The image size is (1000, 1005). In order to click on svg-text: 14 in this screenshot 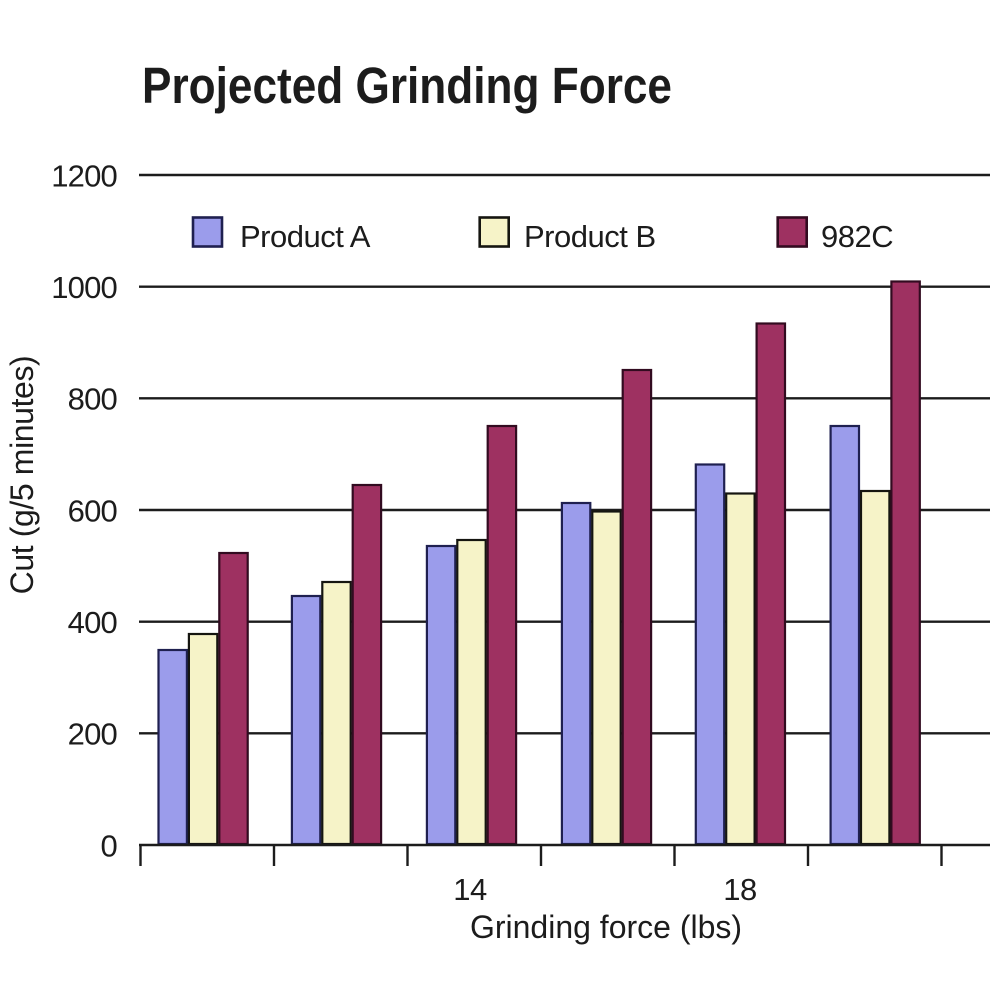, I will do `click(470, 889)`.